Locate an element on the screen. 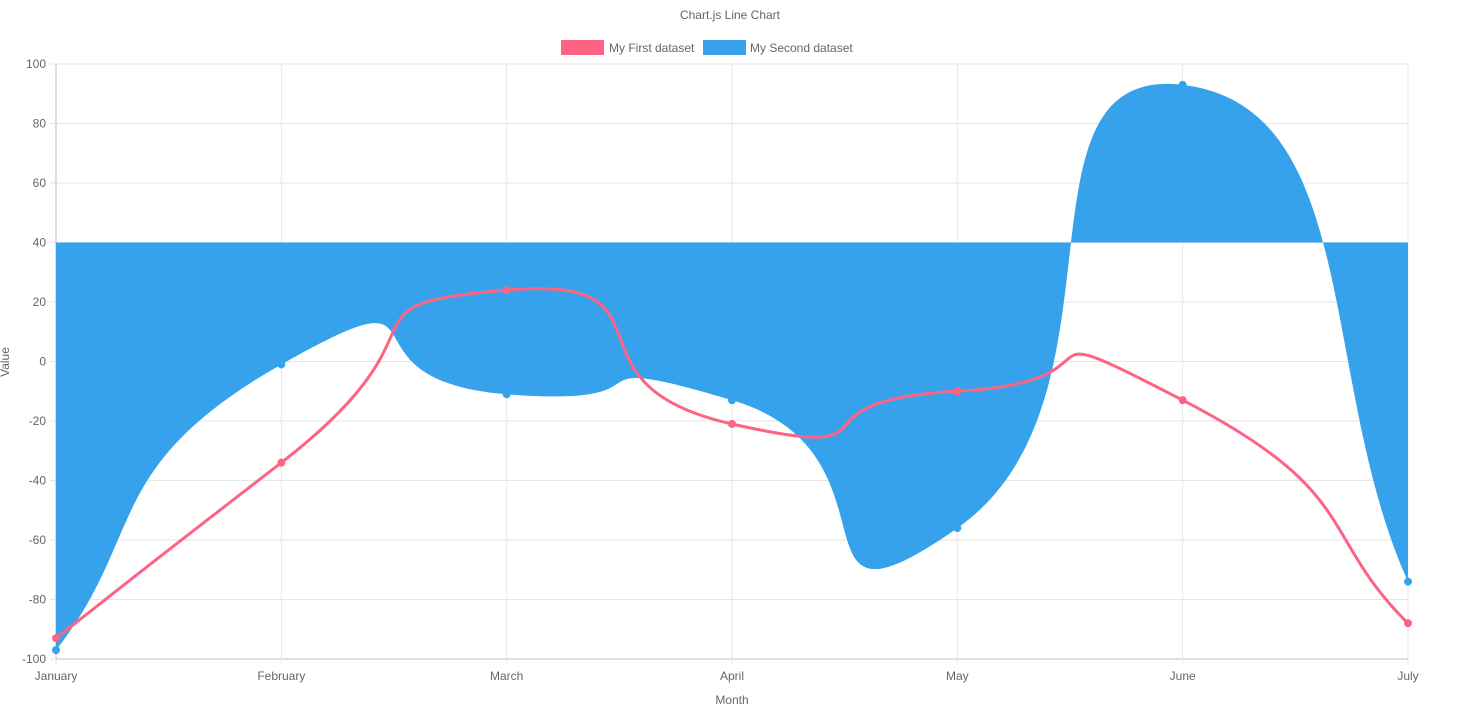  y-tick-label: 60 is located at coordinates (40, 183).